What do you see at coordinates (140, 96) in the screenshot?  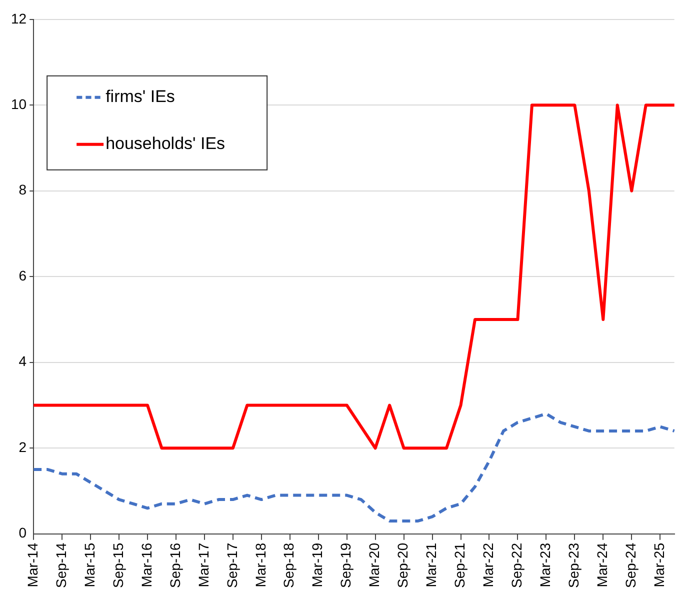 I see `legend-label: firms' IEs` at bounding box center [140, 96].